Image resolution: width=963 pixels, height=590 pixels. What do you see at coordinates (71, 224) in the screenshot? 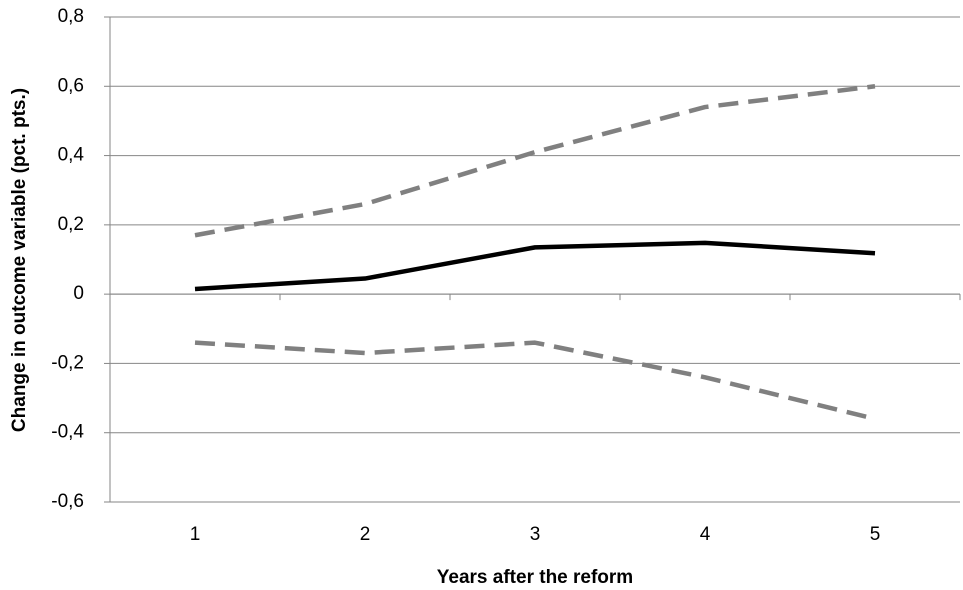
I see `y-tick-label: 0,2` at bounding box center [71, 224].